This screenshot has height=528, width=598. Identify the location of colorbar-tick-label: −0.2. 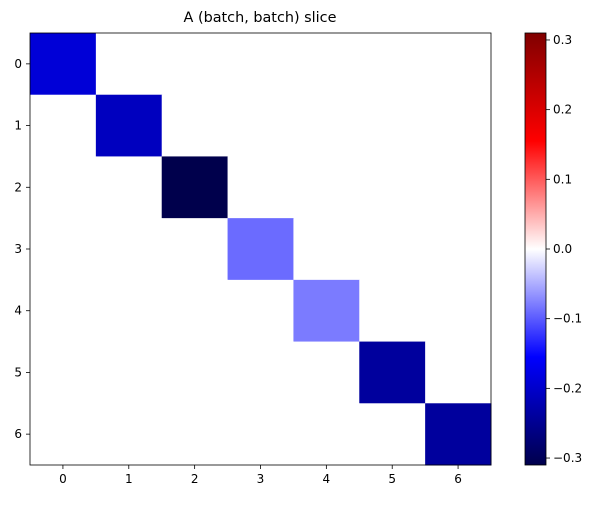
(567, 388).